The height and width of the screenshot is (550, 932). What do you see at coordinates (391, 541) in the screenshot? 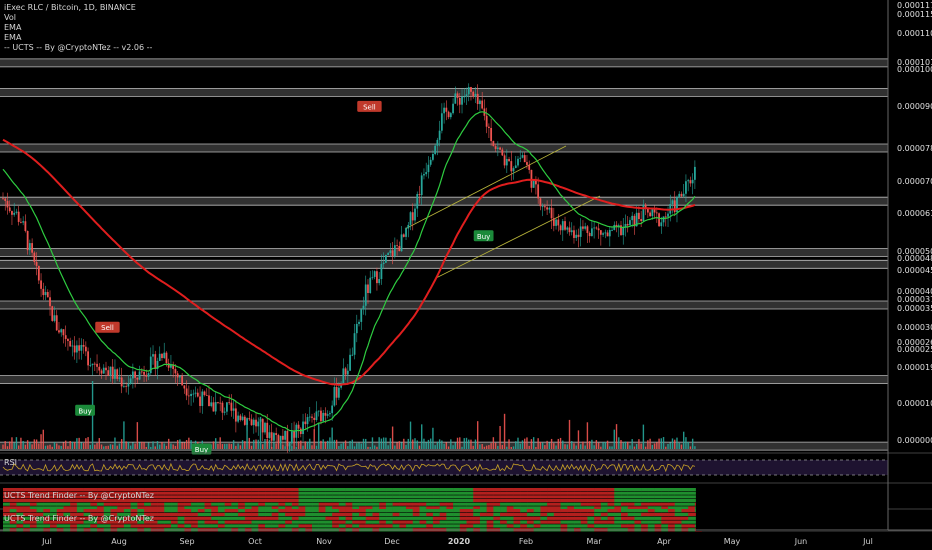
I see `time-tick-label: Dec` at bounding box center [391, 541].